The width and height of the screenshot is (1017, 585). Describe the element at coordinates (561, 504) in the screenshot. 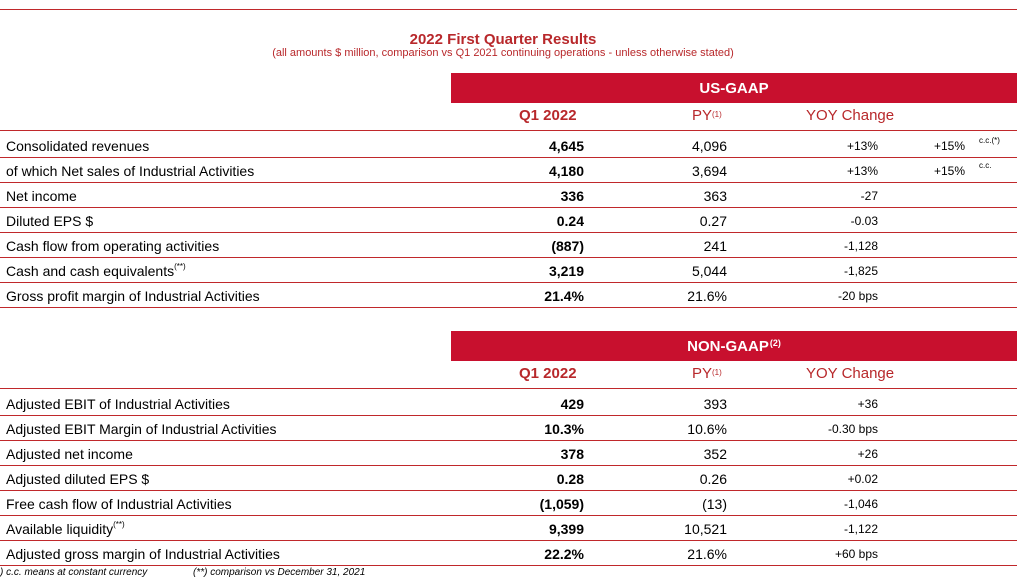

I see `cell-q1: (1,059)` at that location.